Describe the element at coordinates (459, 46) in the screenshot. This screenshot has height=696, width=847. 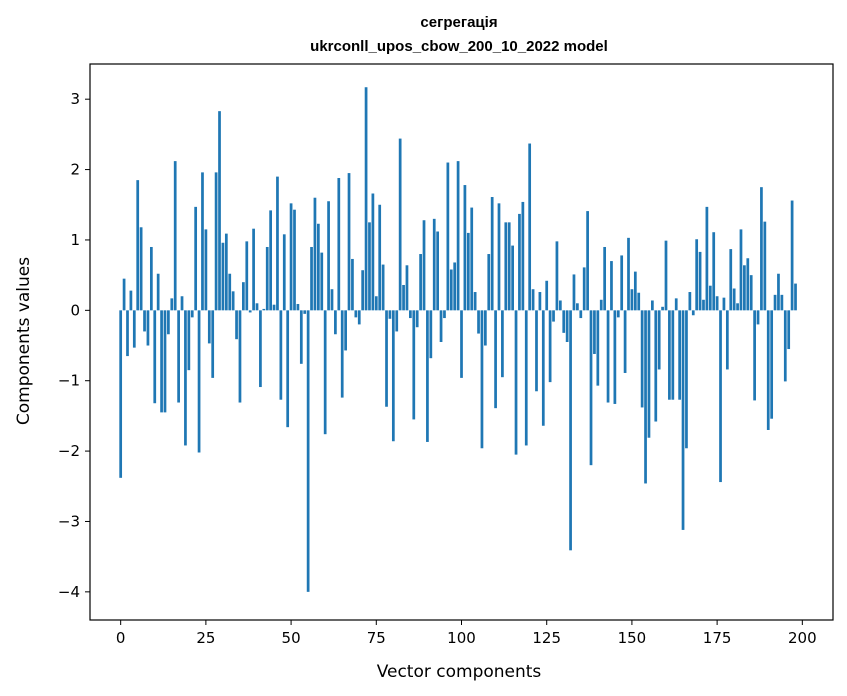
I see `chart-subtitle: ukrconll_upos_cbow_200_10_2022 model` at that location.